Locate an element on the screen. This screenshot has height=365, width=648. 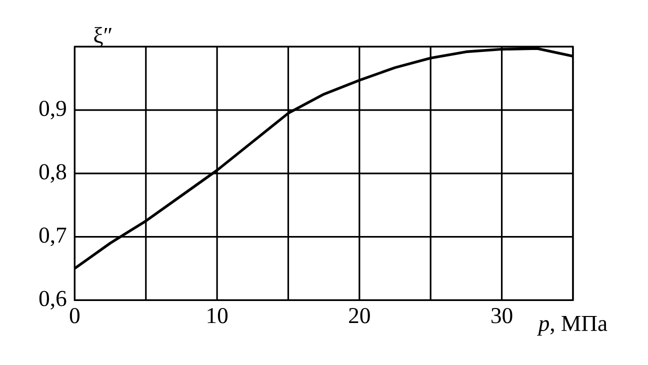
y-tick-label: 0,7 is located at coordinates (52, 236).